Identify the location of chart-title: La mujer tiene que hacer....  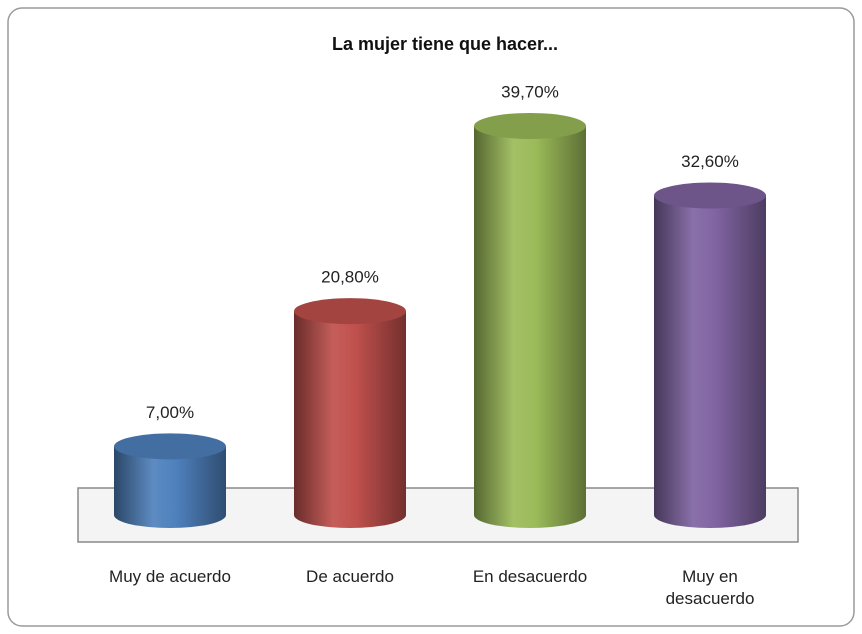
(445, 44).